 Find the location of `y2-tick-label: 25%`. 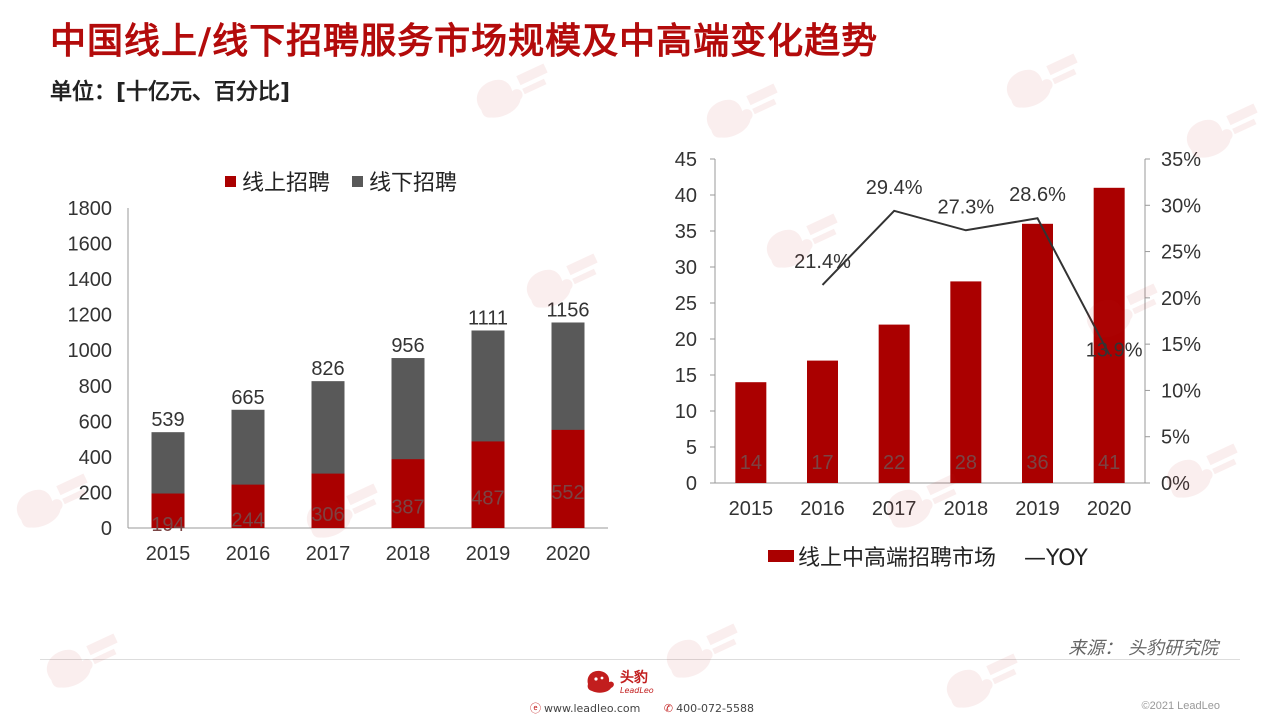

y2-tick-label: 25% is located at coordinates (1181, 253).